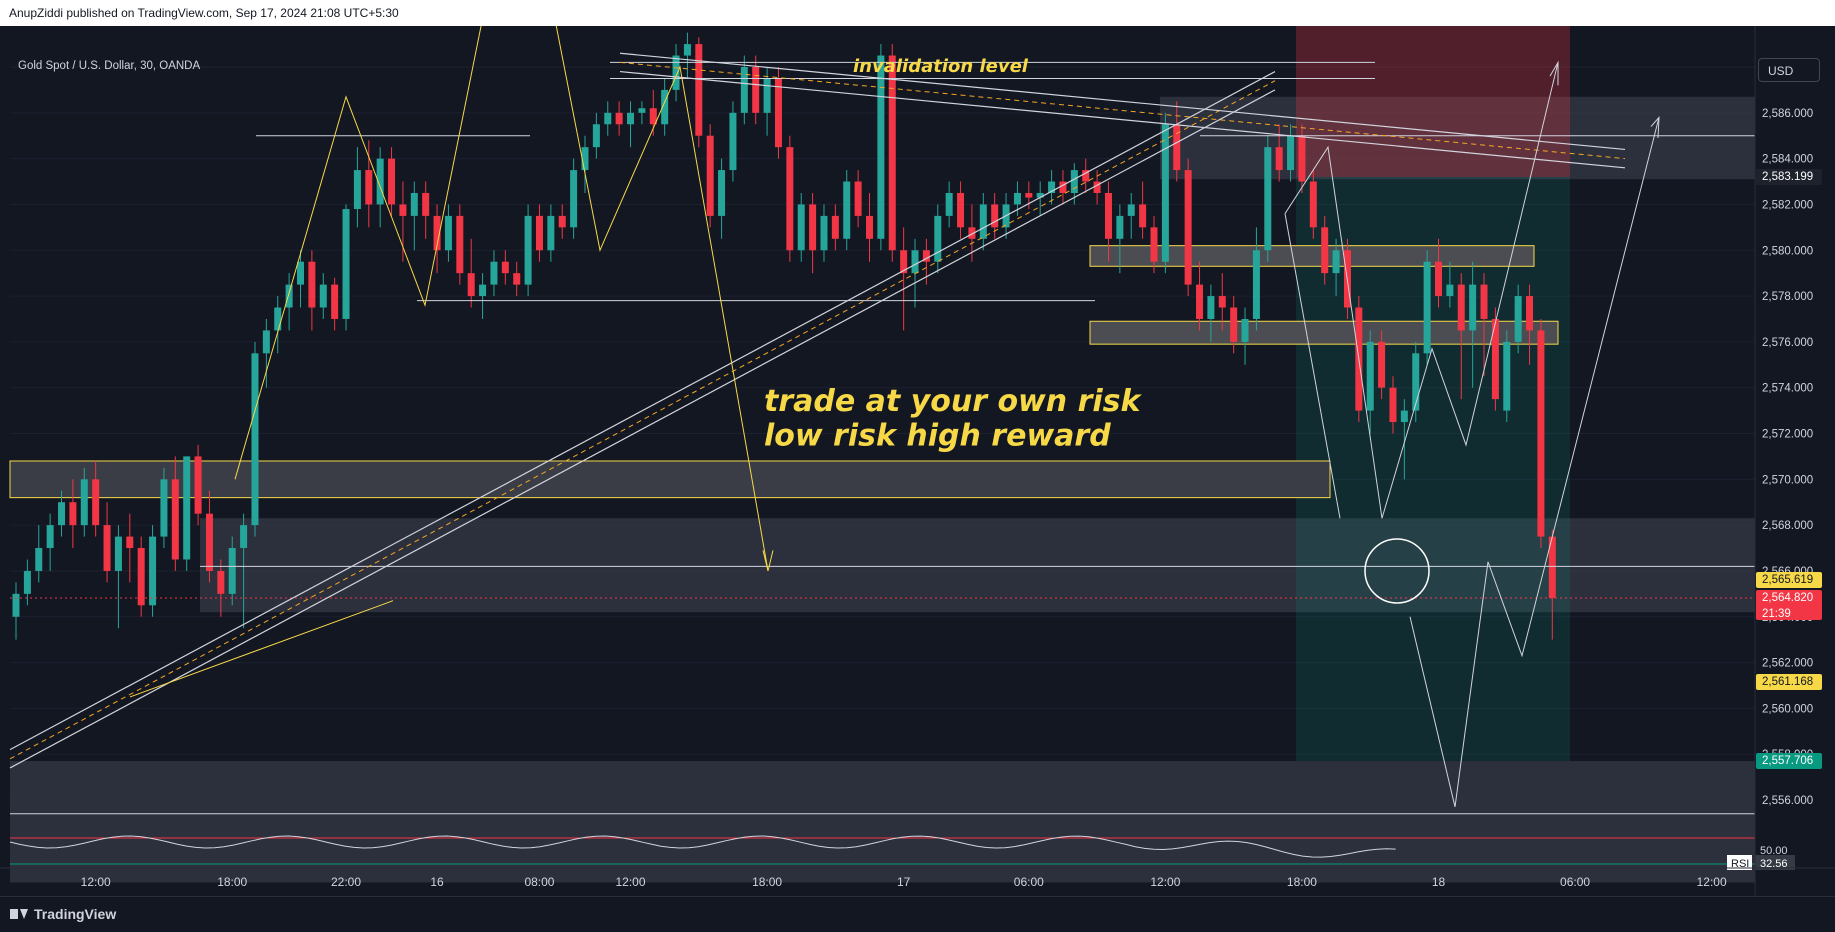 Image resolution: width=1835 pixels, height=932 pixels. Describe the element at coordinates (437, 882) in the screenshot. I see `time-tick-label: 16` at that location.